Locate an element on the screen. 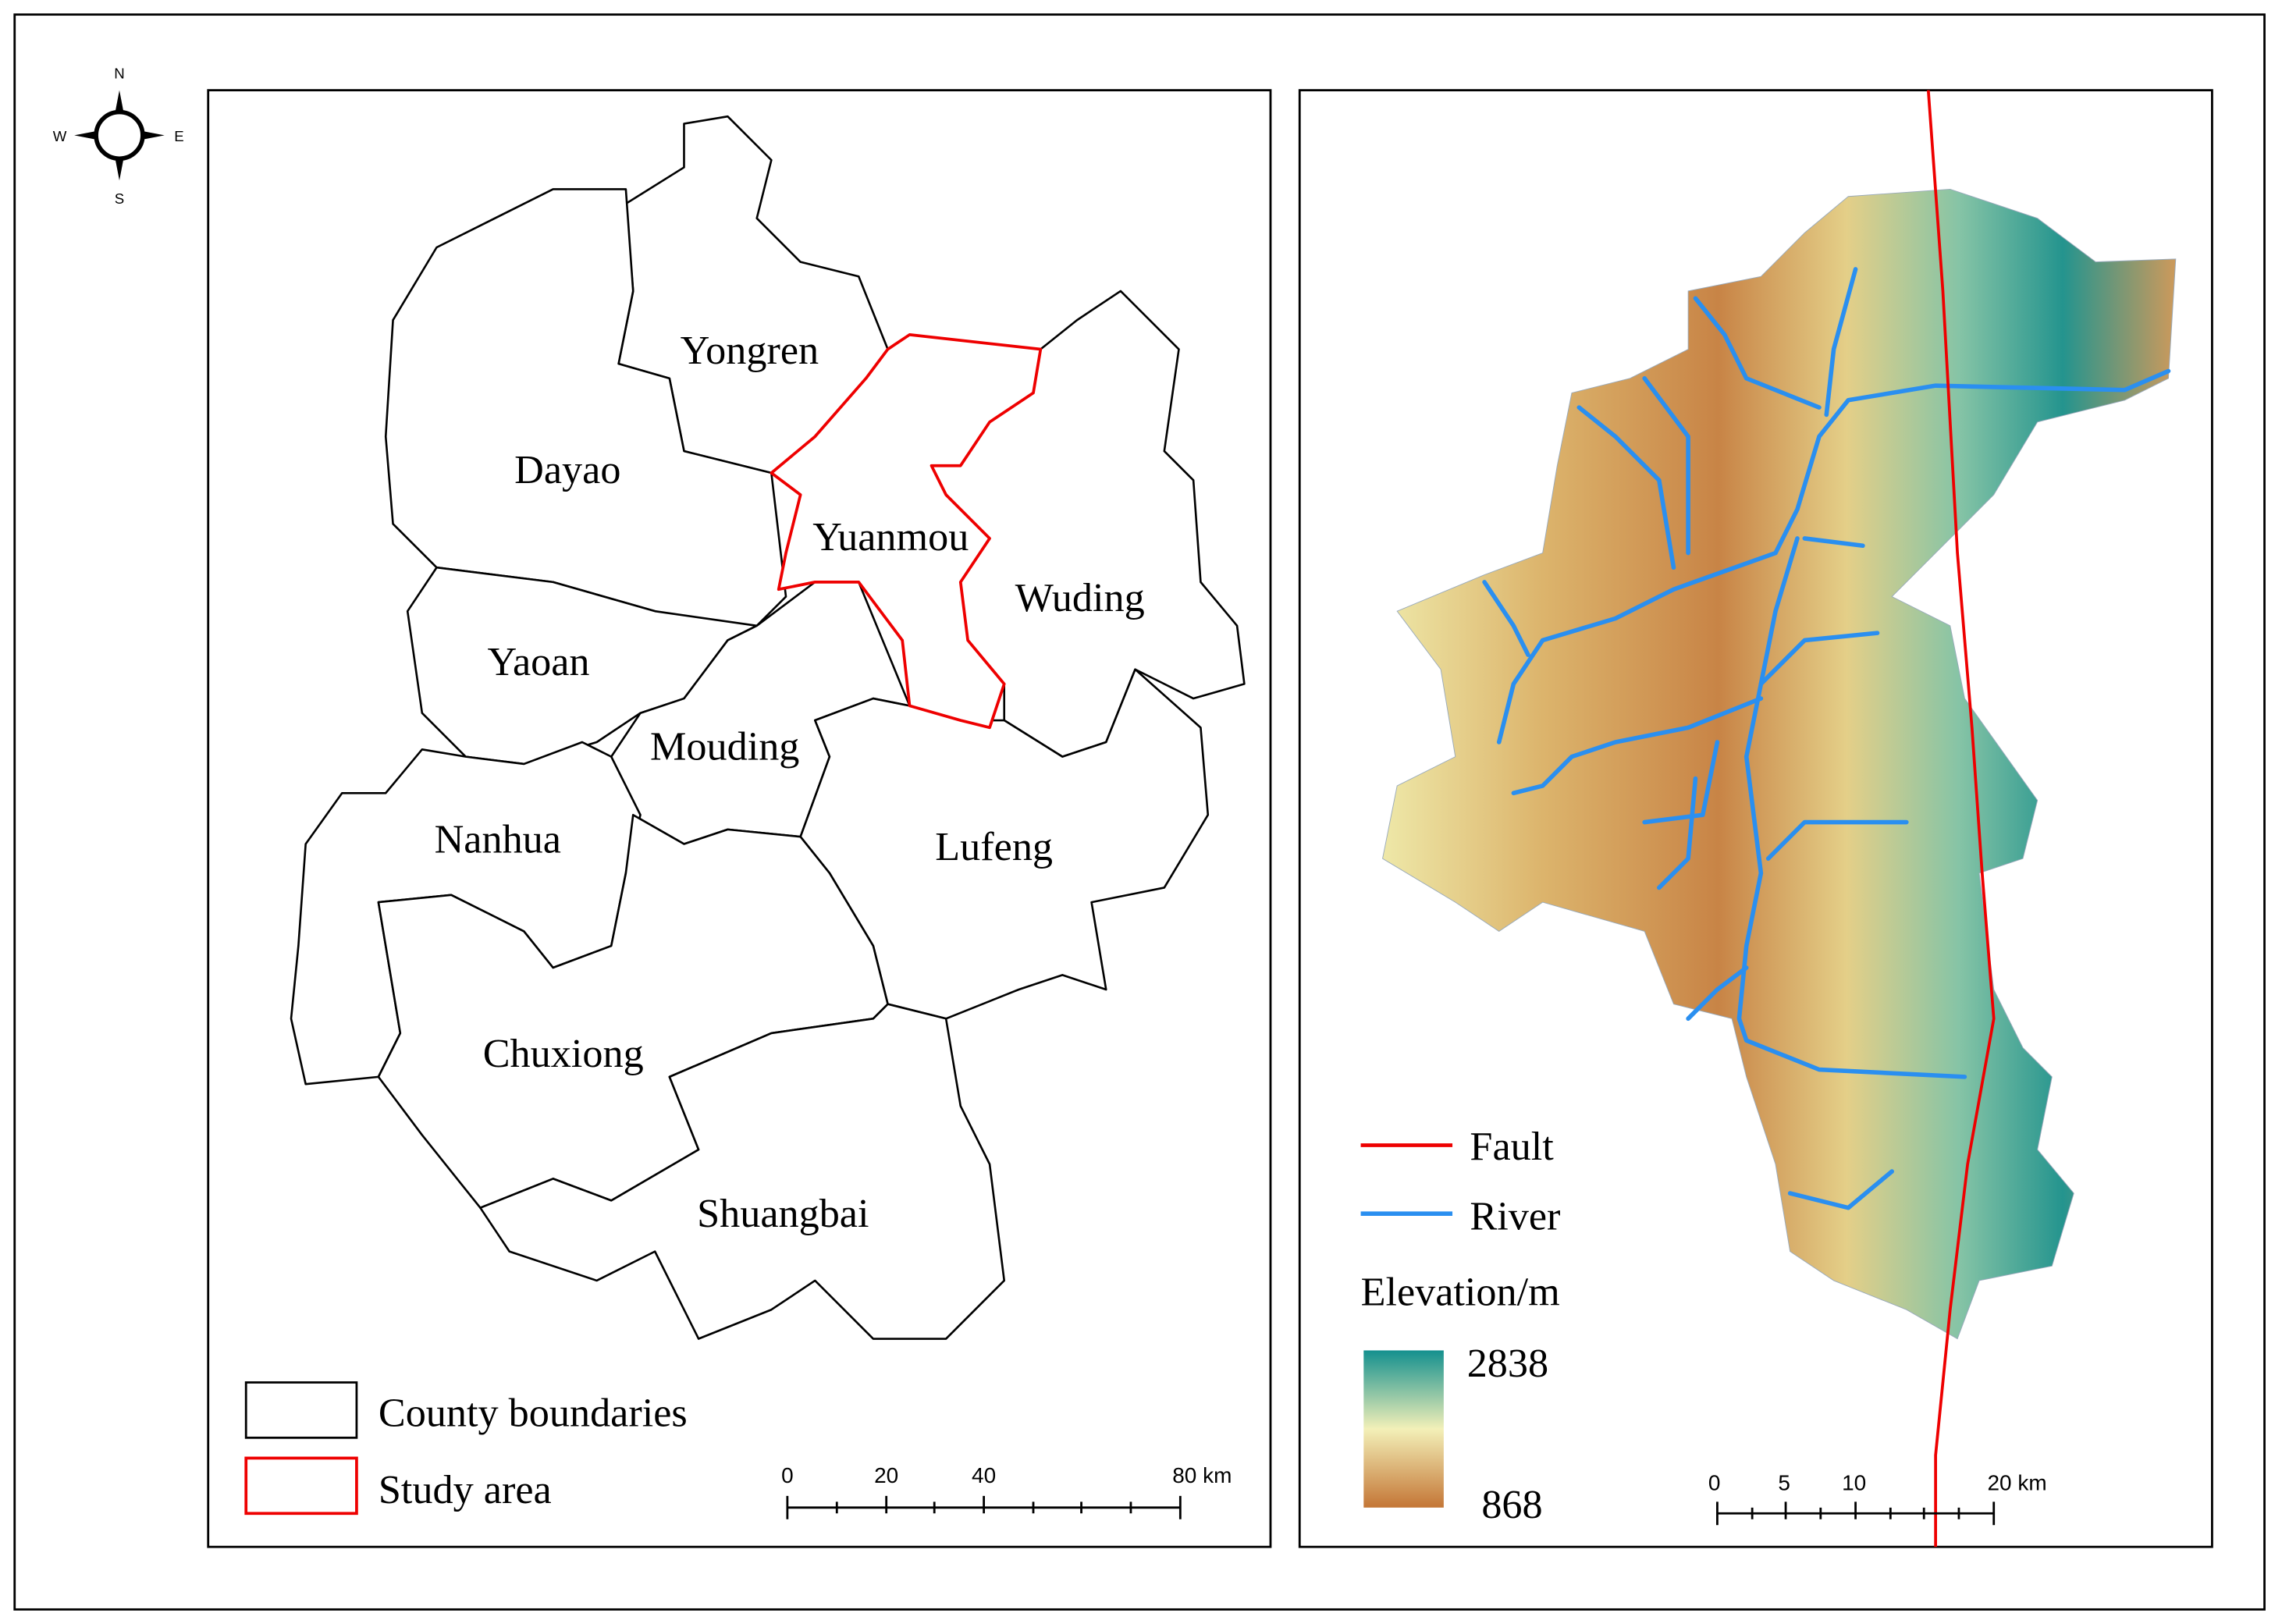 The width and height of the screenshot is (2282, 1624). scale-label: 5 is located at coordinates (1784, 1482).